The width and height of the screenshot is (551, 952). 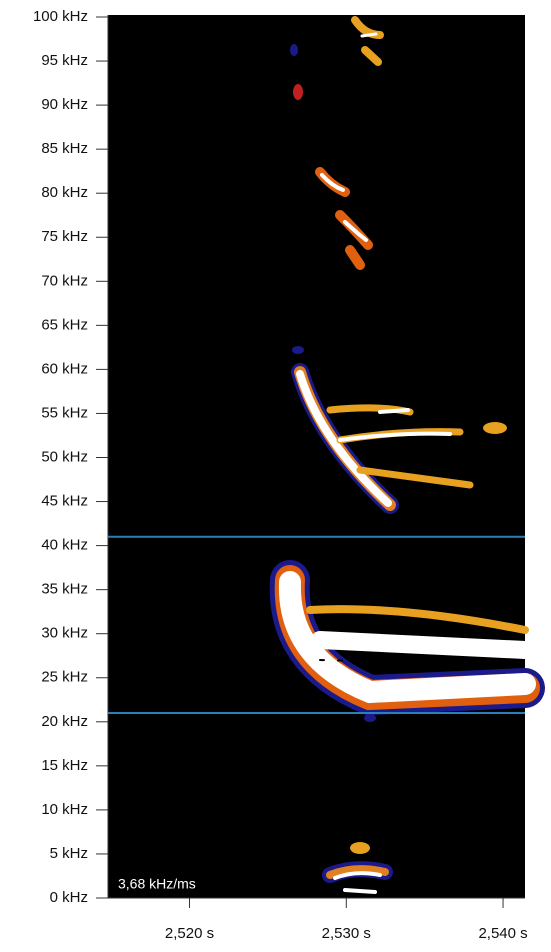 I want to click on y-tick-label: 100 kHz, so click(x=60, y=16).